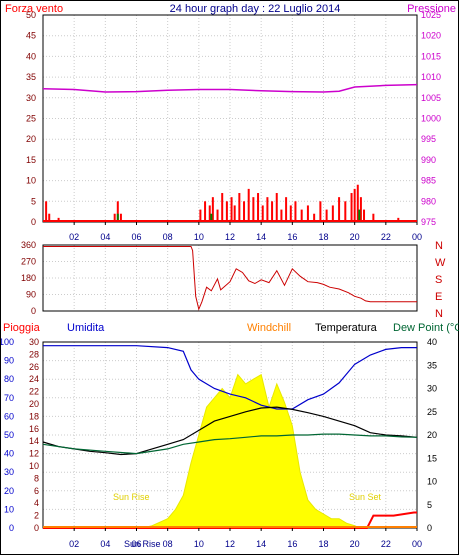 The height and width of the screenshot is (556, 459). What do you see at coordinates (31, 36) in the screenshot?
I see `wind-ytick-45: 45` at bounding box center [31, 36].